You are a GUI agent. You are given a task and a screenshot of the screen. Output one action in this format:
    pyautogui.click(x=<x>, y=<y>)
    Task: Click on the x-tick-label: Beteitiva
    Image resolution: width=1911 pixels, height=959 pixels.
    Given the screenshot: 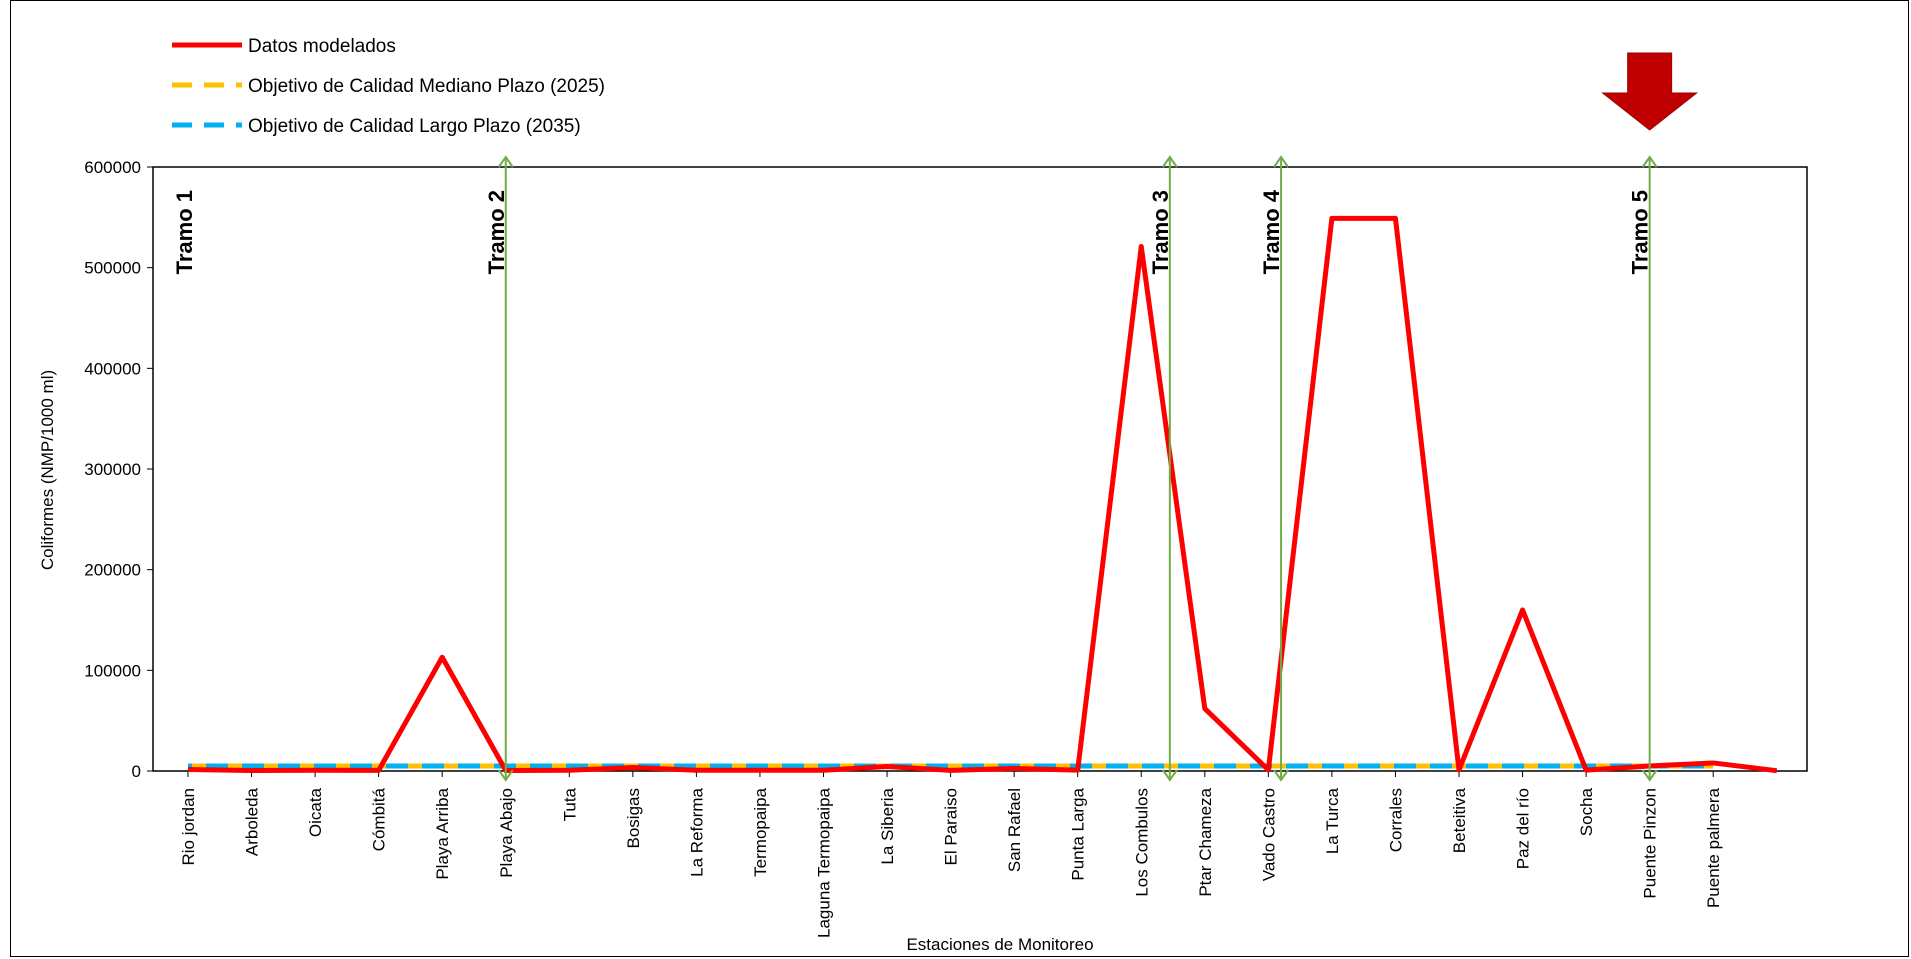 What is the action you would take?
    pyautogui.click(x=1459, y=820)
    